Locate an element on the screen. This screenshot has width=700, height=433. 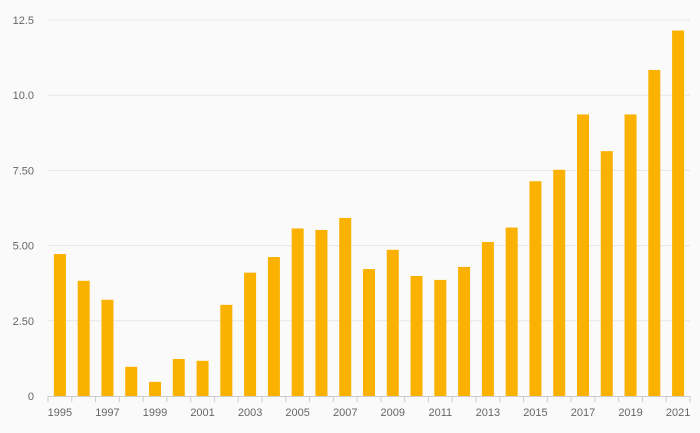
bar-1996 is located at coordinates (83, 338).